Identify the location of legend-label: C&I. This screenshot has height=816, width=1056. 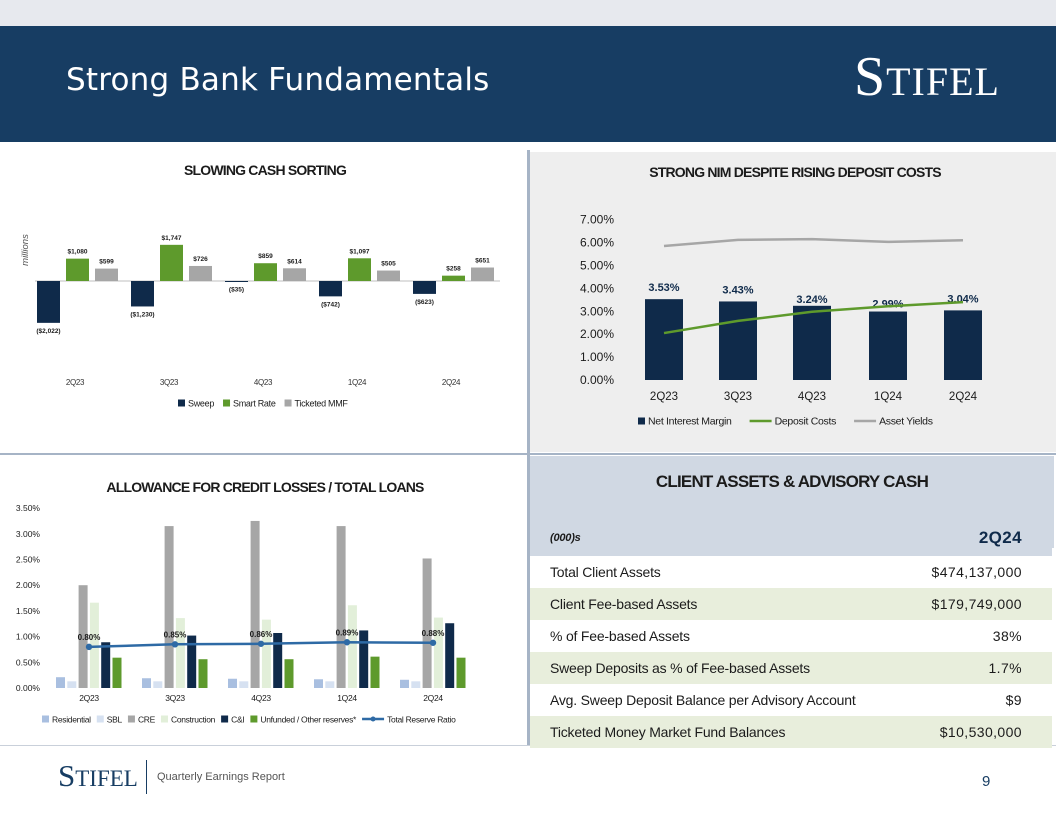
(237, 720).